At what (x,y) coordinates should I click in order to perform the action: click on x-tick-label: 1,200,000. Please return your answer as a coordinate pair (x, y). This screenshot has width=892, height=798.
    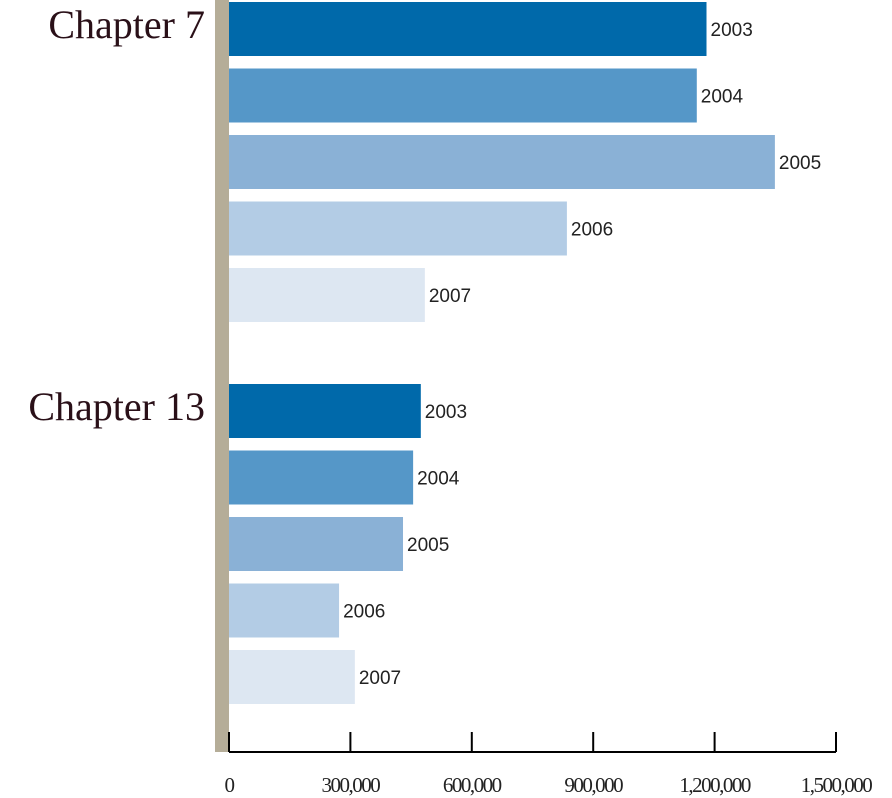
    Looking at the image, I should click on (715, 785).